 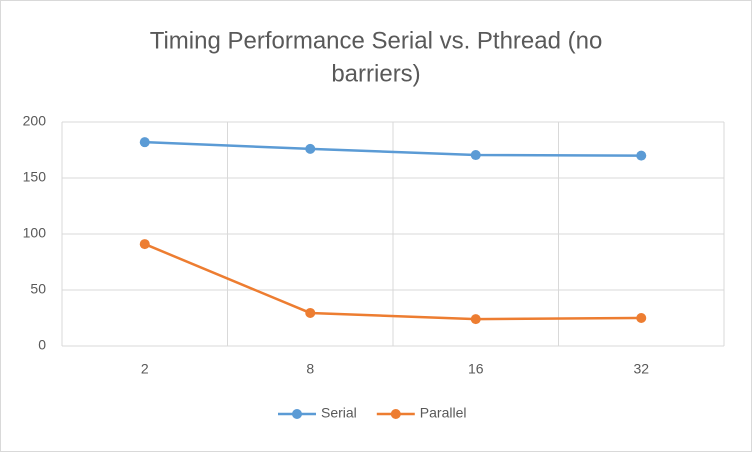 What do you see at coordinates (35, 177) in the screenshot?
I see `y-tick-label: 150` at bounding box center [35, 177].